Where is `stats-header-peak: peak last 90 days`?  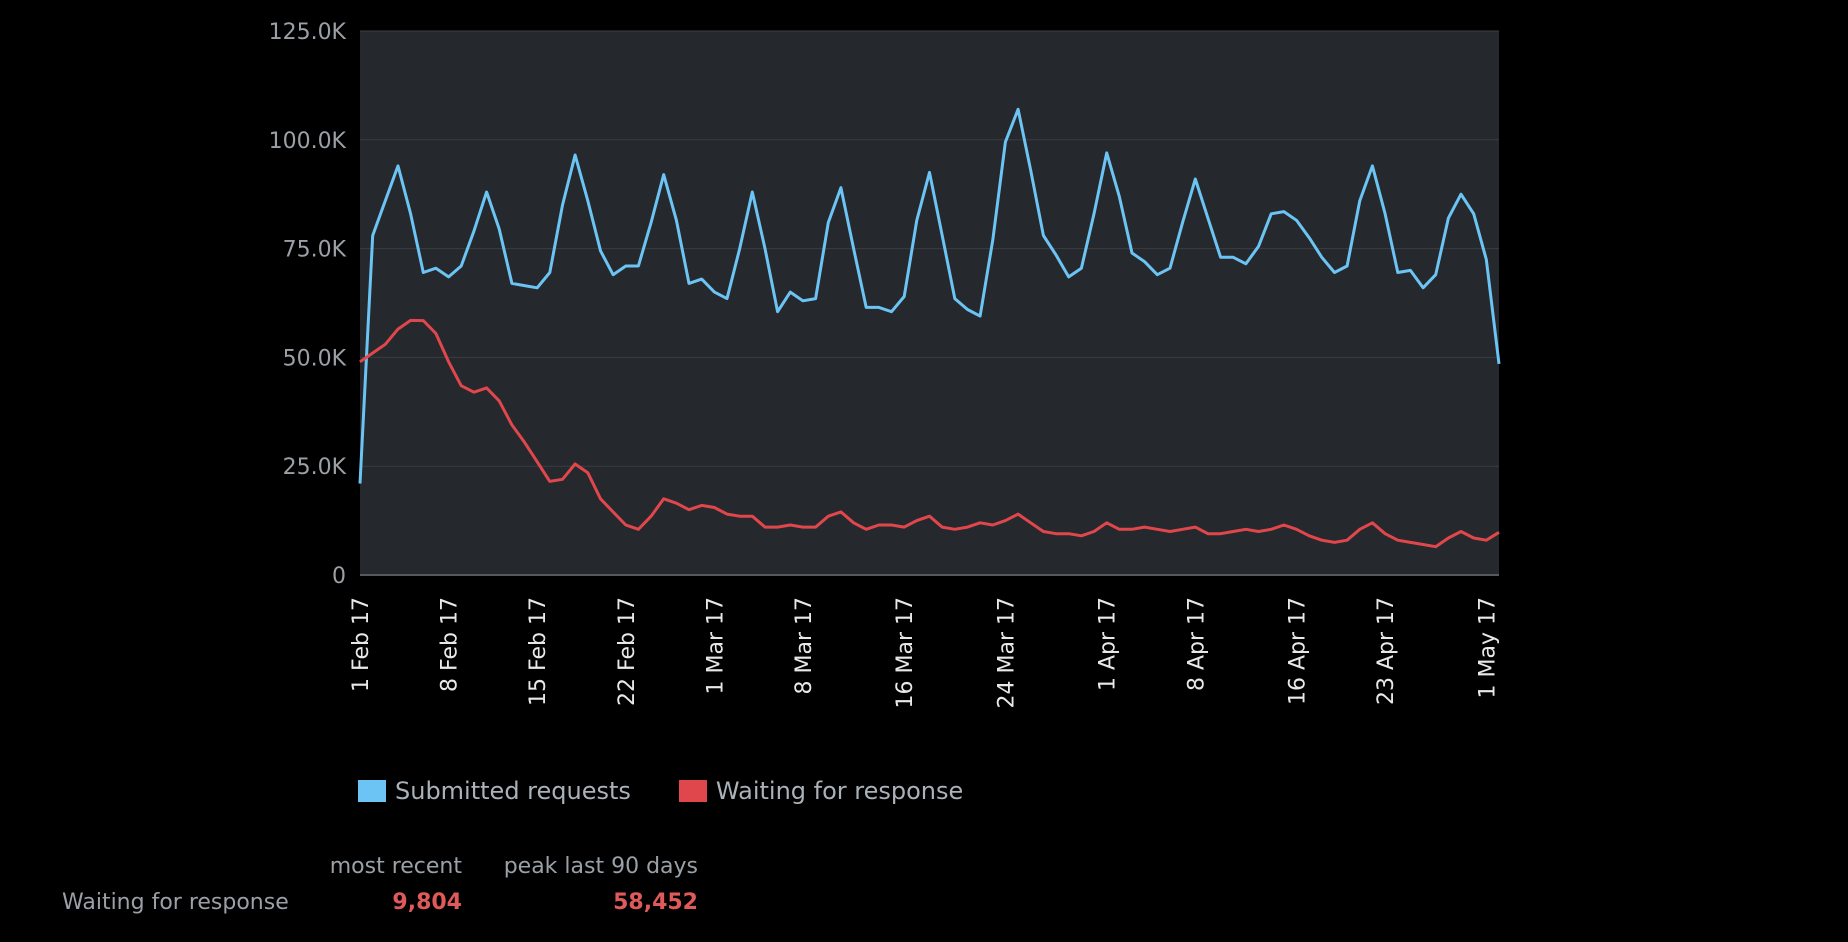
stats-header-peak: peak last 90 days is located at coordinates (600, 866).